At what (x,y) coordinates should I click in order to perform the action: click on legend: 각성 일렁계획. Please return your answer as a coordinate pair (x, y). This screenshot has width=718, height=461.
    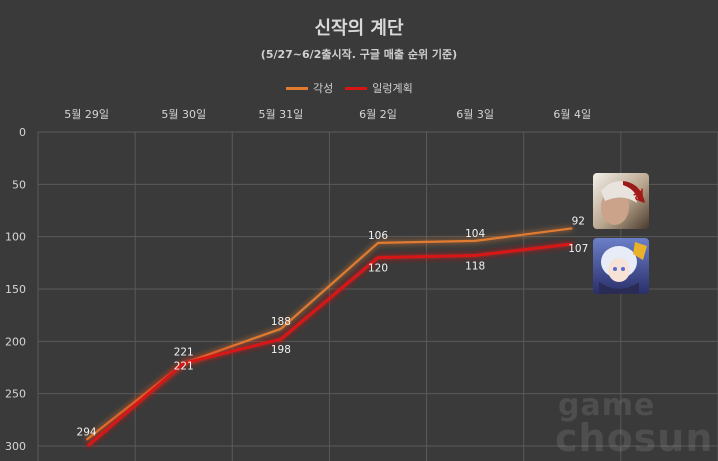
    Looking at the image, I should click on (349, 88).